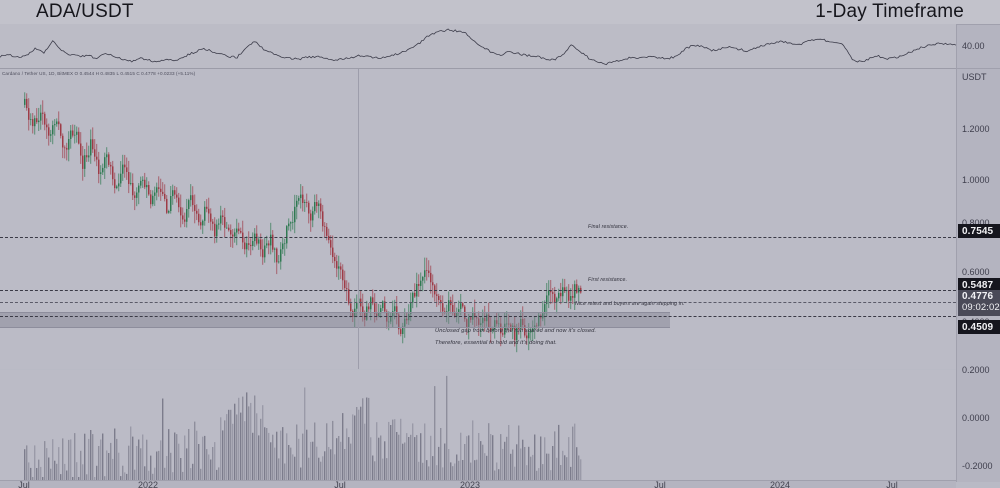 This screenshot has height=488, width=1000. I want to click on price-tag-0.4509: 0.4509, so click(979, 327).